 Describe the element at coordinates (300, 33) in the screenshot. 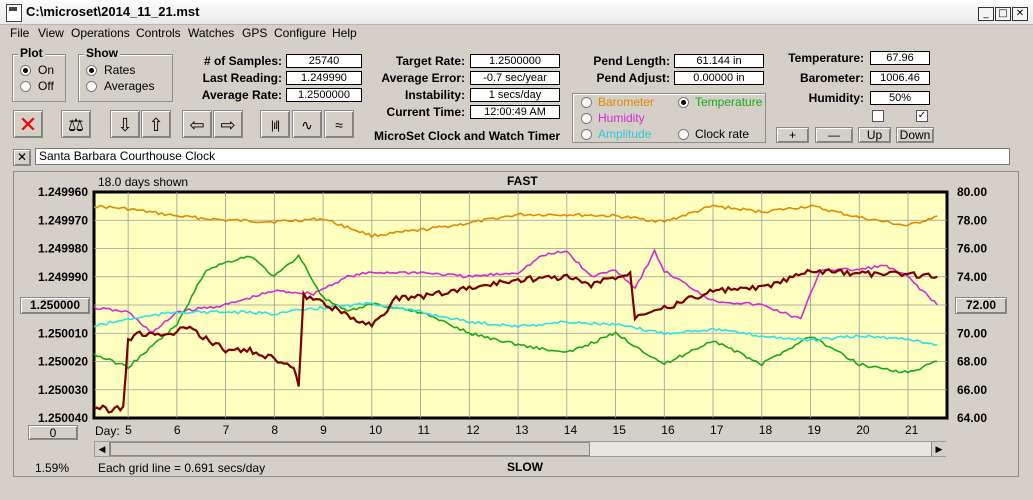

I see `menu-configure: Configure` at that location.